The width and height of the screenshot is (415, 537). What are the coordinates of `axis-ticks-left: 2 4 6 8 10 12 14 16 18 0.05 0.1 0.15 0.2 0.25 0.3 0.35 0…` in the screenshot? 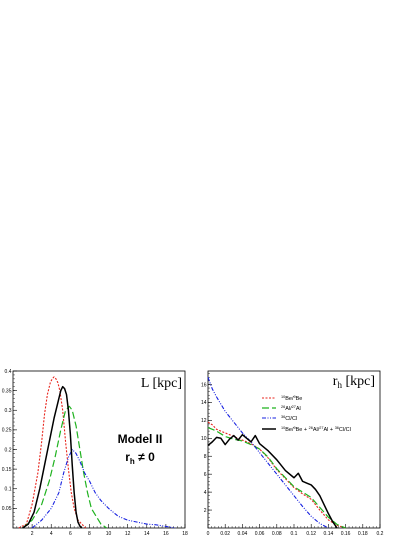 It's located at (95, 453).